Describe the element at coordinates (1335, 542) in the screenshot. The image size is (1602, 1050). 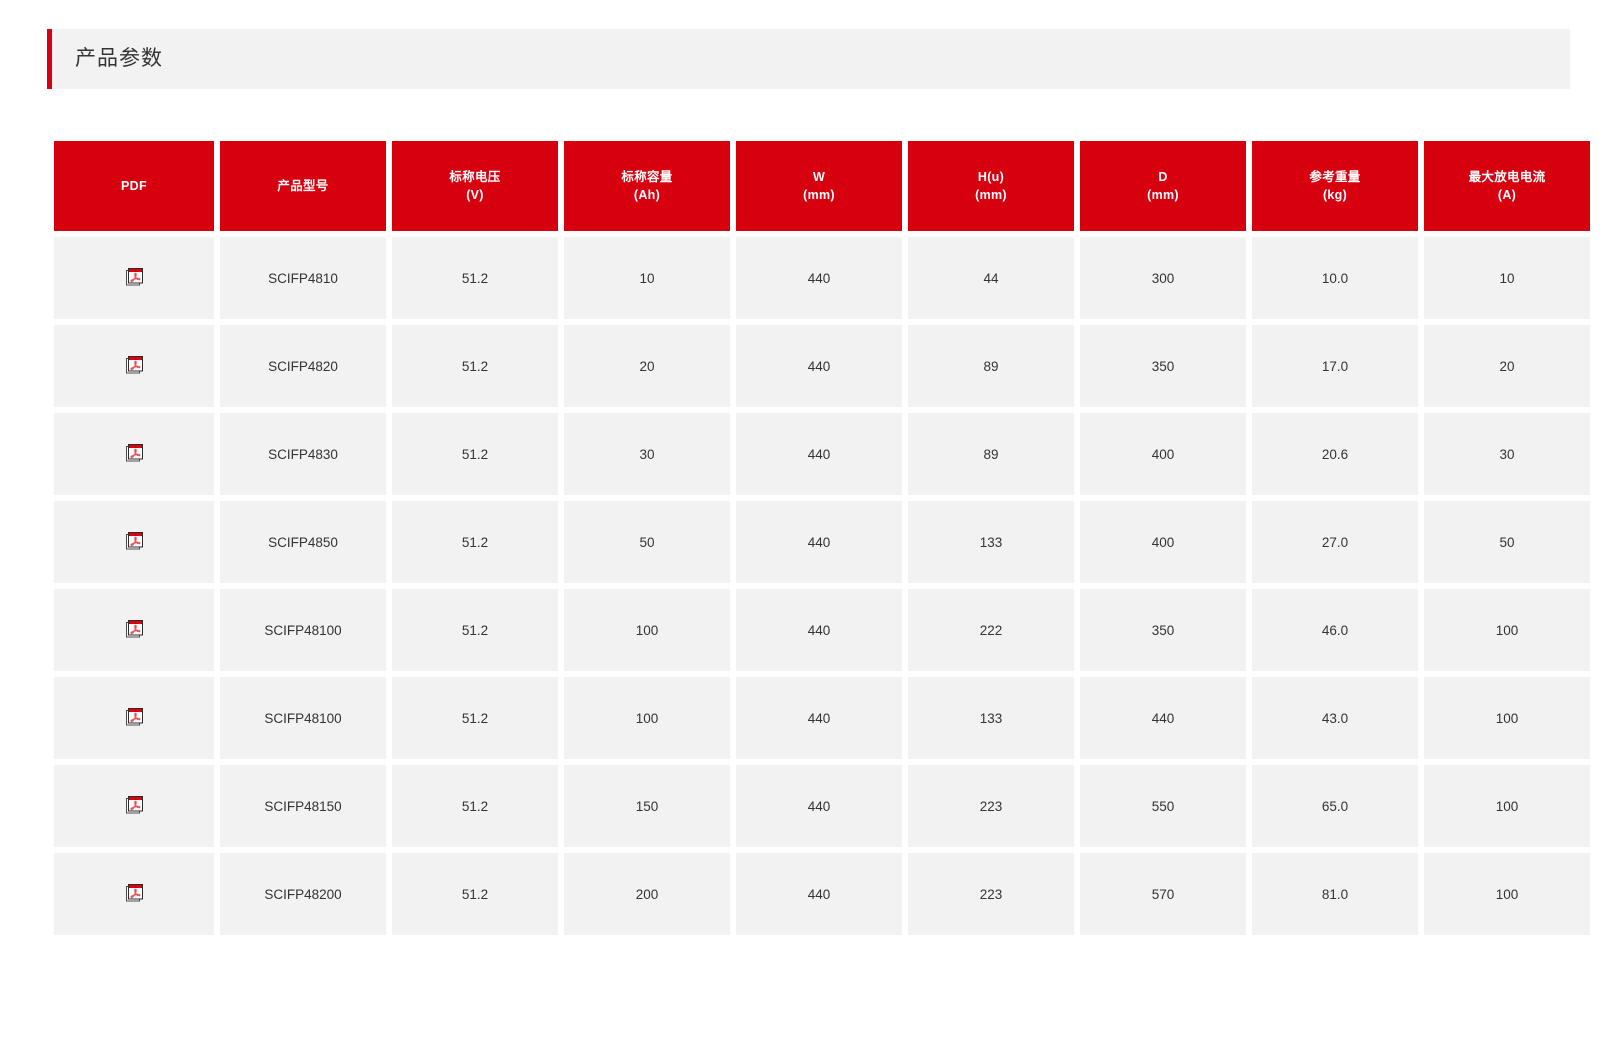
I see `cell-weight: 27.0` at that location.